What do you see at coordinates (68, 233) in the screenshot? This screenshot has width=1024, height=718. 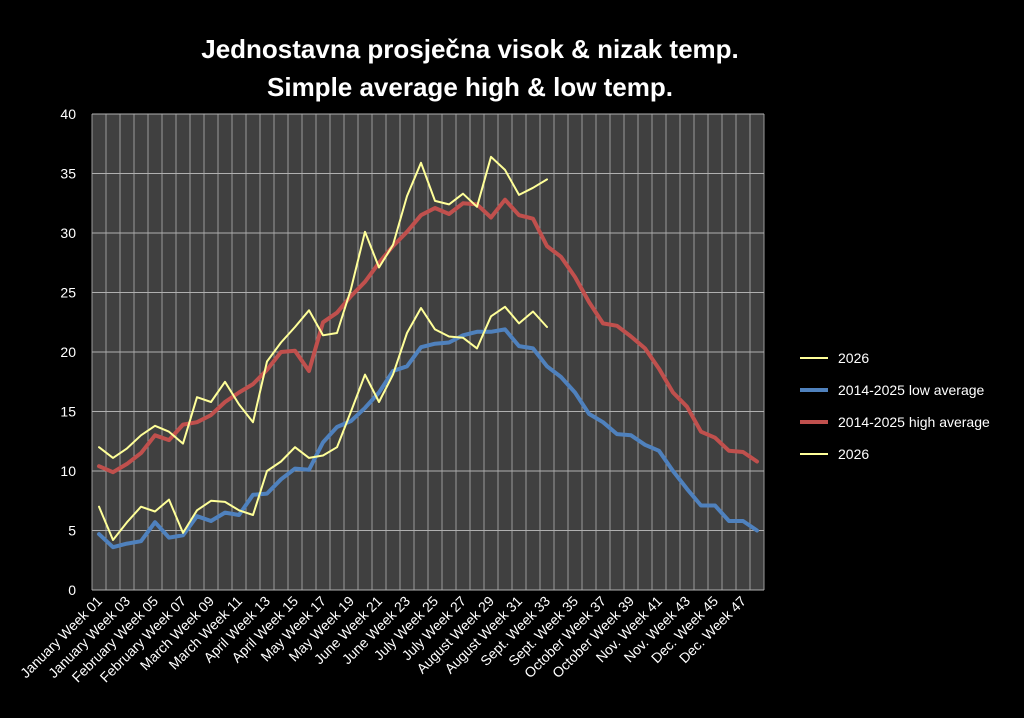 I see `y-tick-label: 30` at bounding box center [68, 233].